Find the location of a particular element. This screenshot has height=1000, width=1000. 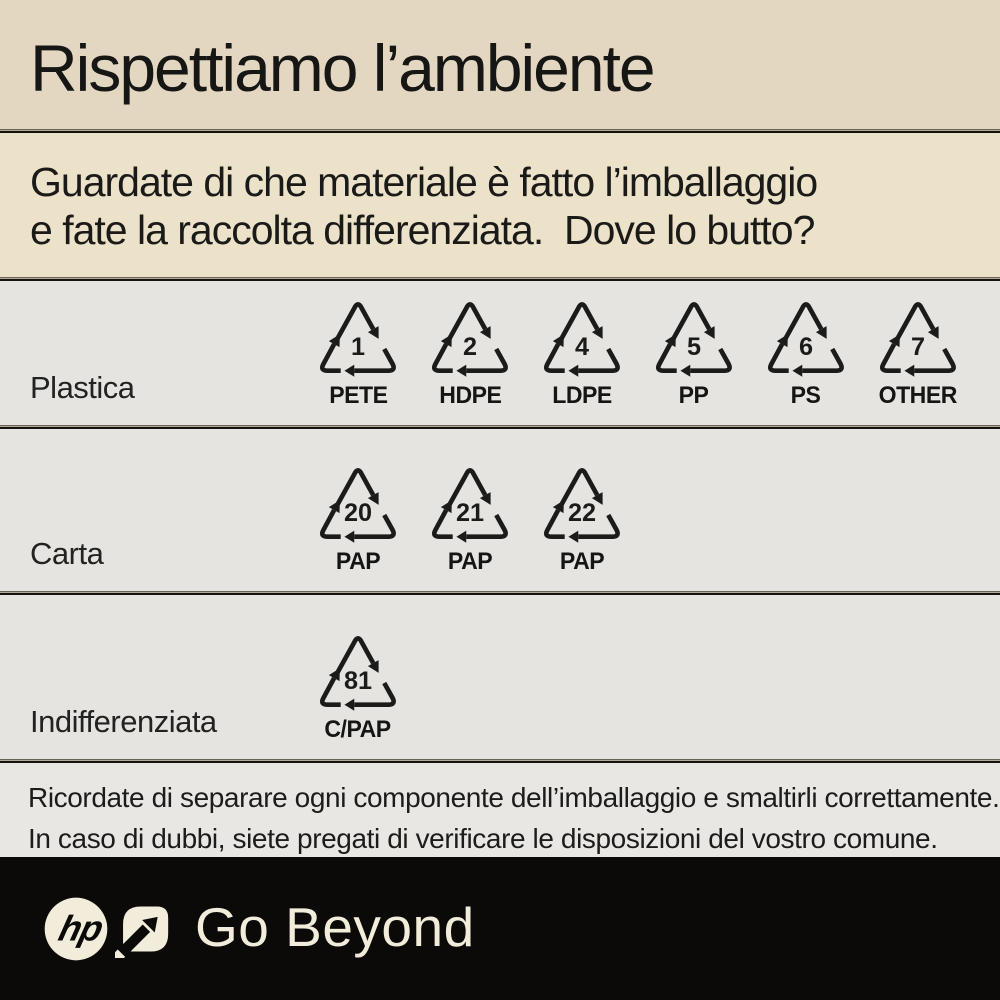

material-row-plastica: Plastica 1 PETE 2 HDPE 4 LDPE 5 PP 6 PS is located at coordinates (500, 353).